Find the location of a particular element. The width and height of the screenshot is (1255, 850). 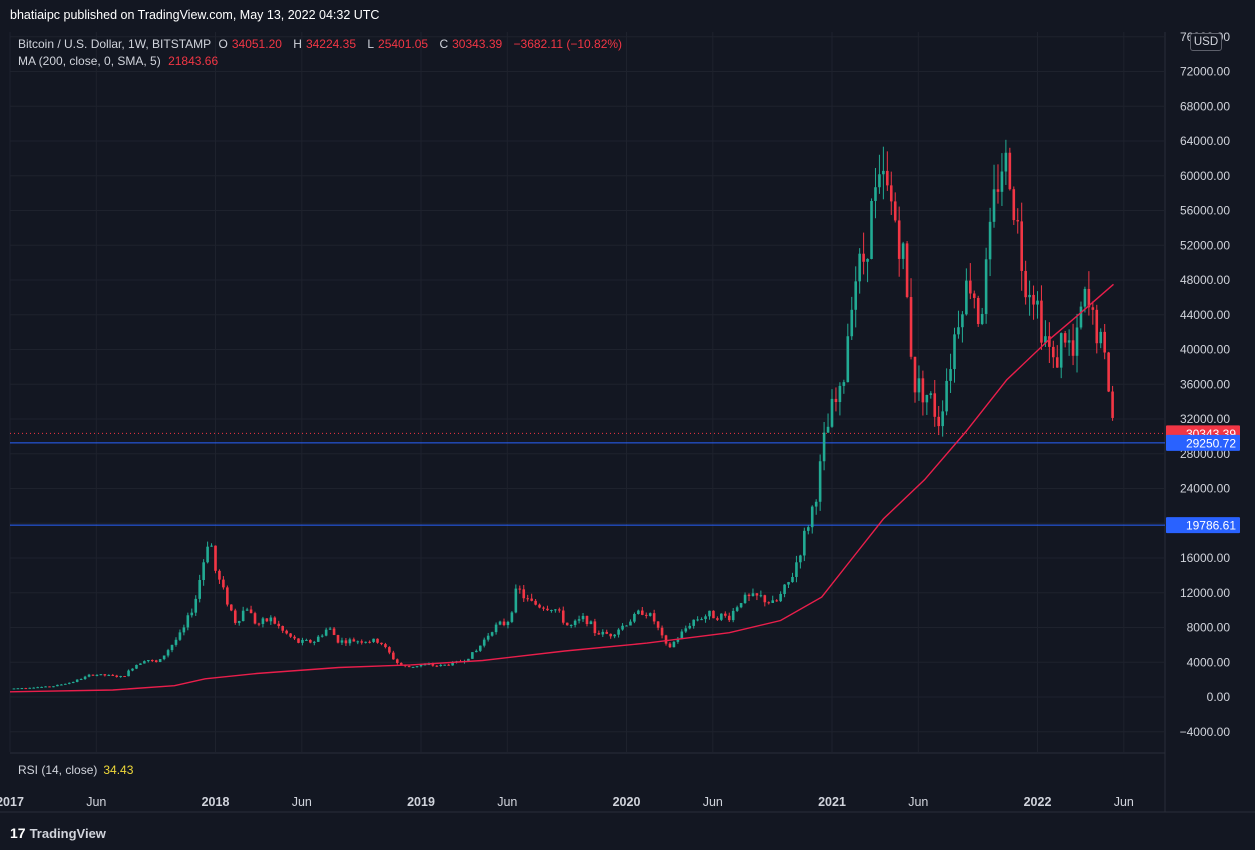

ma-label: MA (200, close, 0, SMA, 5) is located at coordinates (89, 61).